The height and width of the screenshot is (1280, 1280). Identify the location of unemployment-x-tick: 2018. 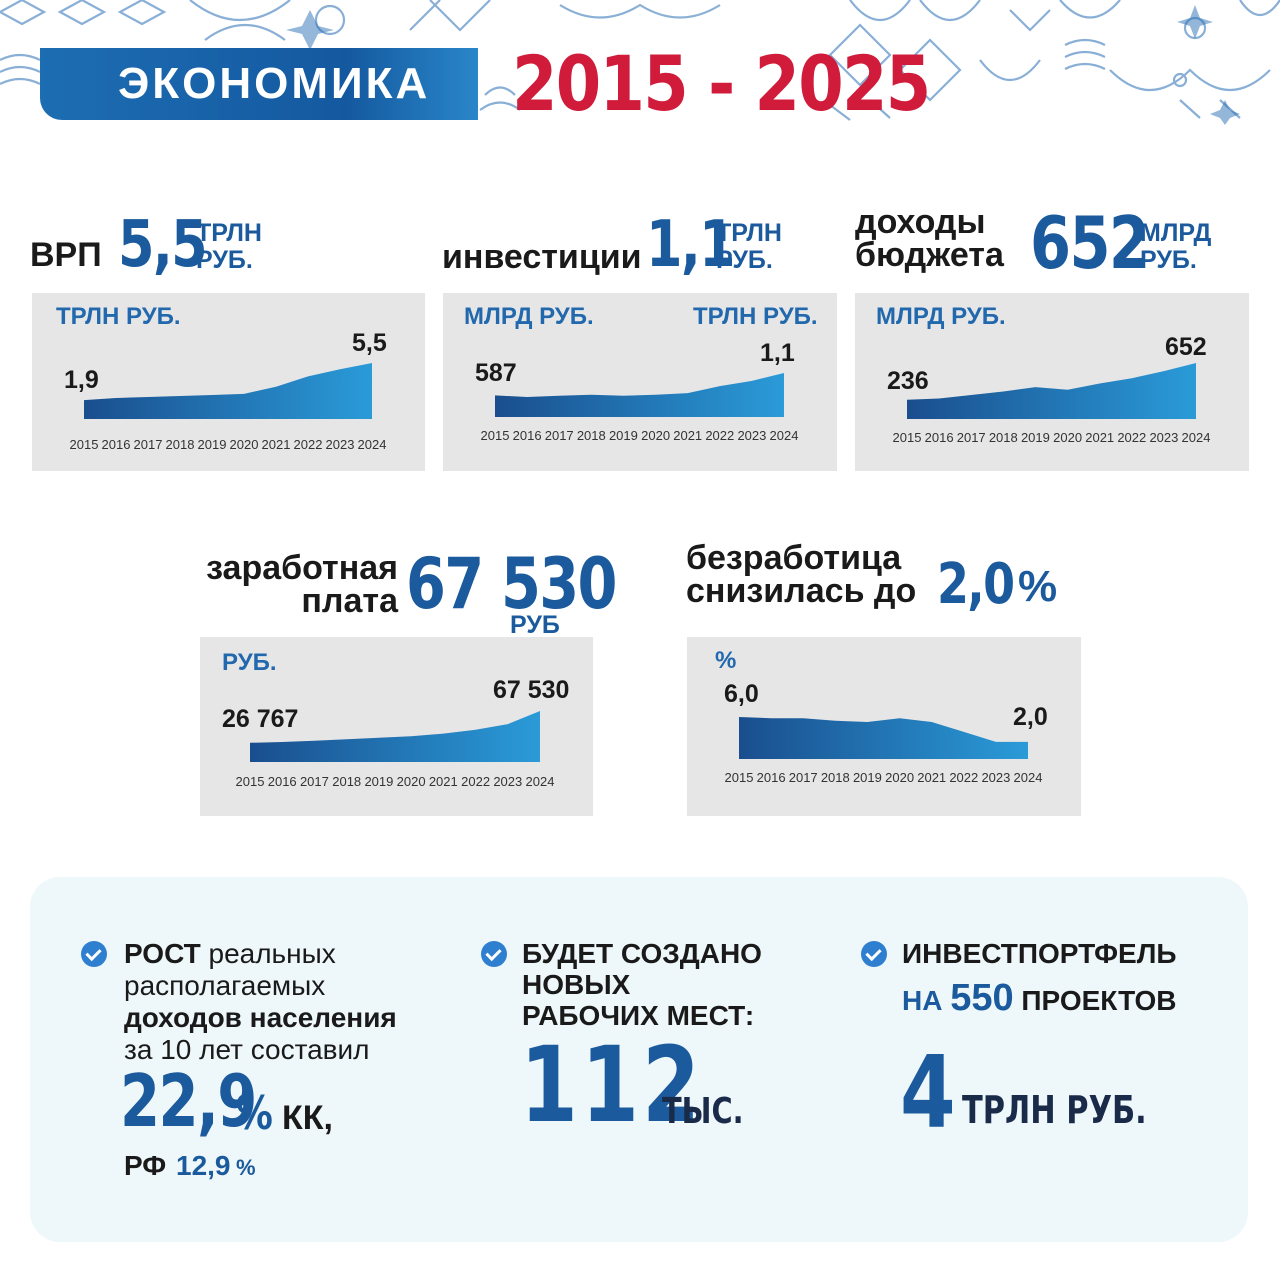
(835, 777).